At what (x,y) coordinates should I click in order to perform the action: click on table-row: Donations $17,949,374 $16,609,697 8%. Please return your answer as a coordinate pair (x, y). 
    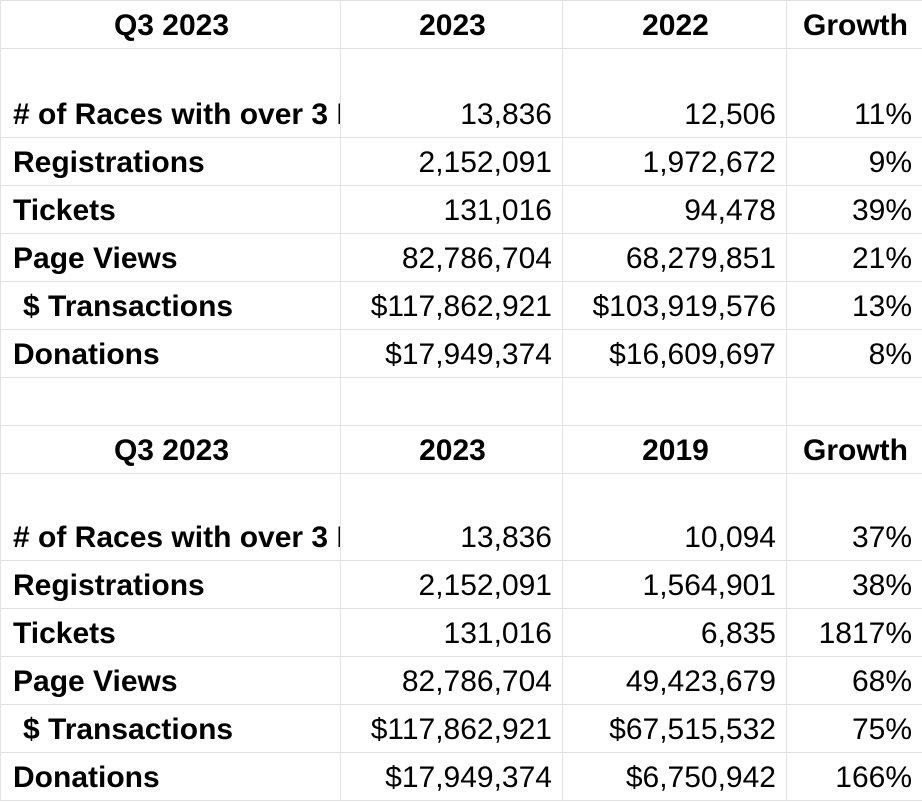
    Looking at the image, I should click on (461, 353).